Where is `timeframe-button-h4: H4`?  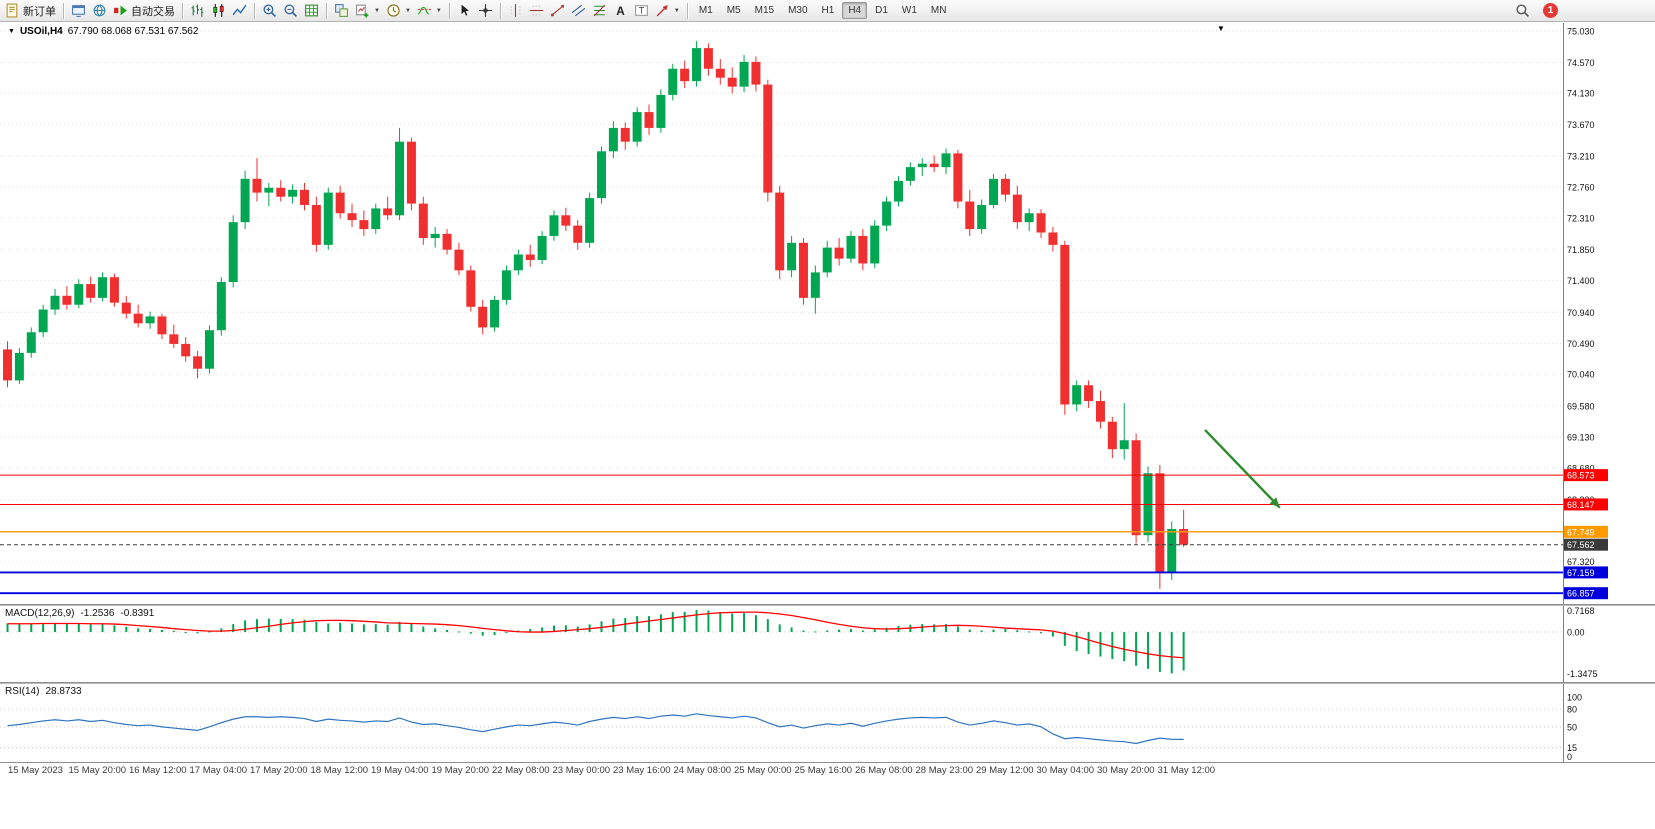
timeframe-button-h4: H4 is located at coordinates (855, 10).